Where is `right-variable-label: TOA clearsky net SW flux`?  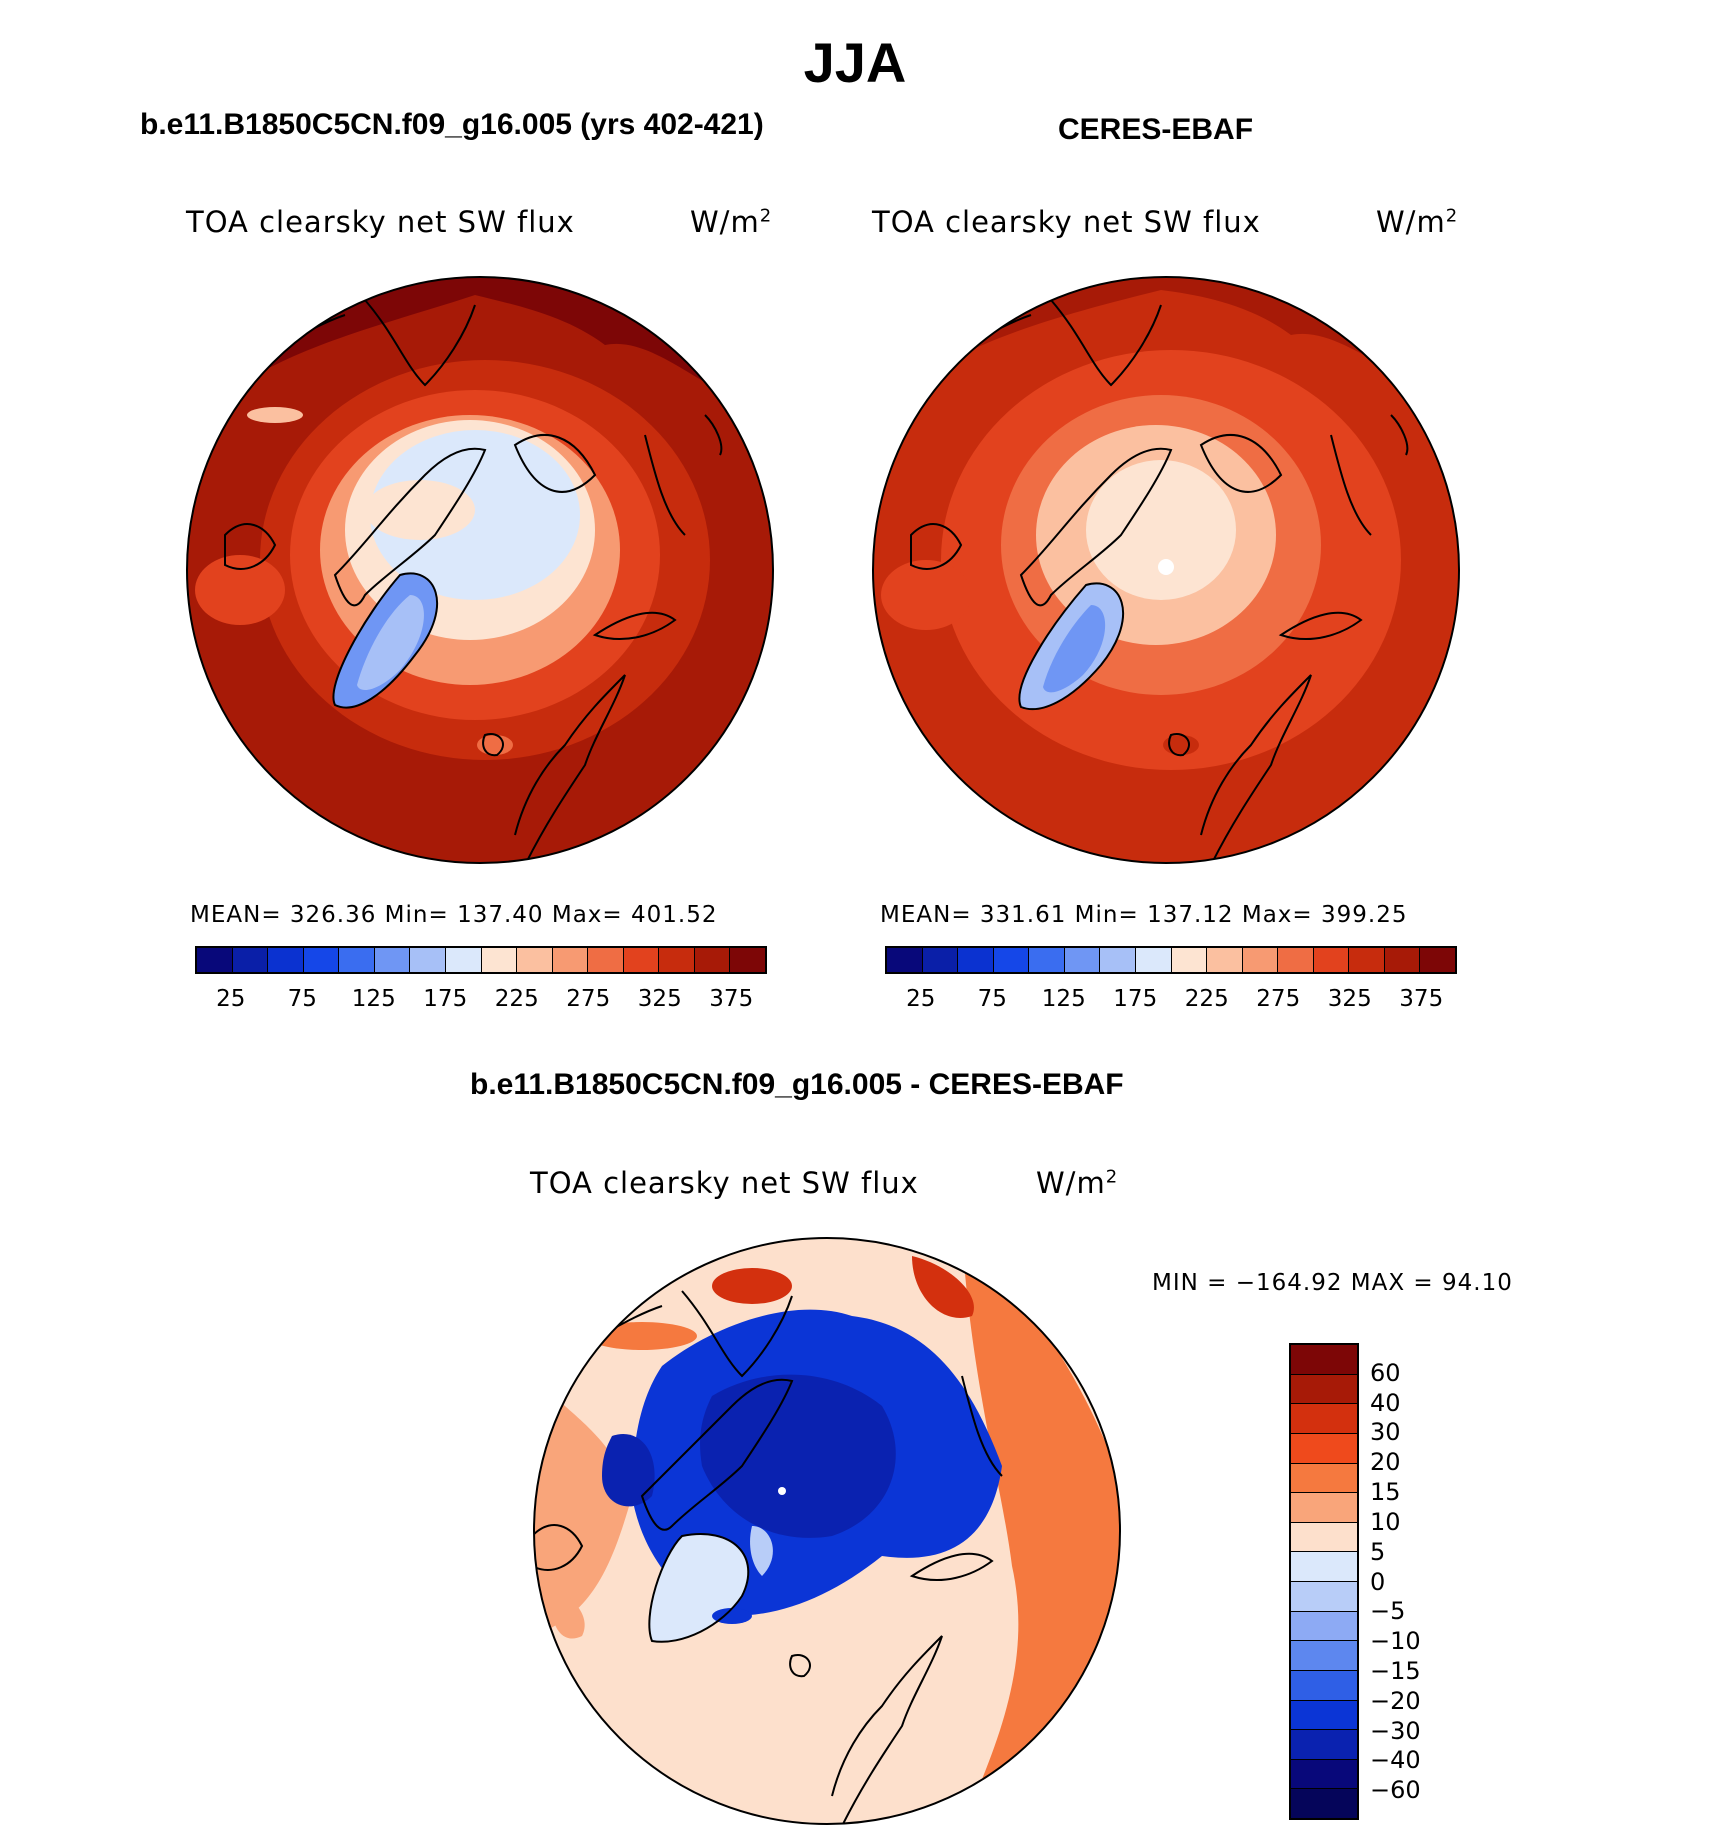 right-variable-label: TOA clearsky net SW flux is located at coordinates (1066, 222).